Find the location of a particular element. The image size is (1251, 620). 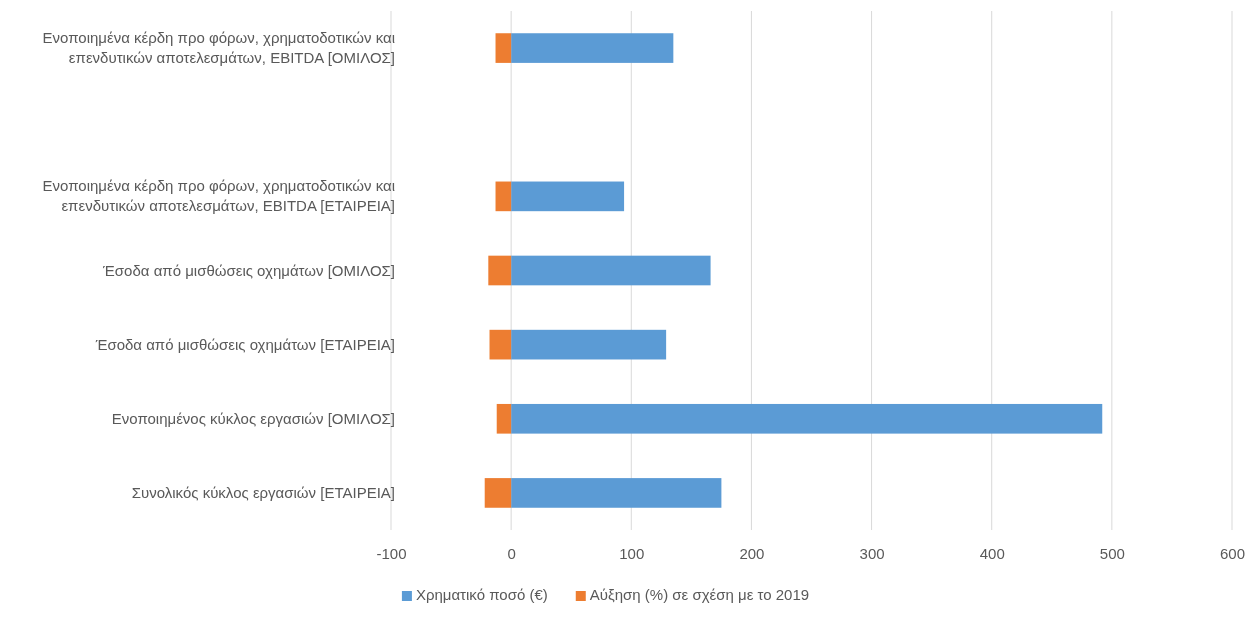

y-tick-label: Έσοδα από μισθώσεις οχημάτων [ΟΜΙΛΟΣ] is located at coordinates (248, 270).